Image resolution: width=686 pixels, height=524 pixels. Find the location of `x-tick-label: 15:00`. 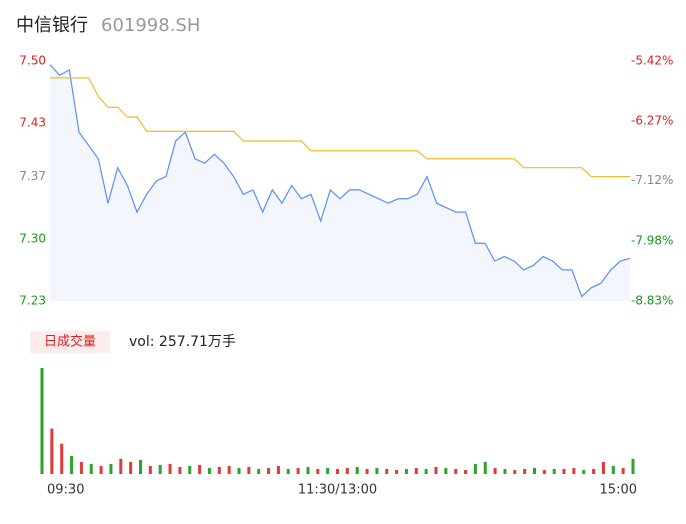

x-tick-label: 15:00 is located at coordinates (618, 490).